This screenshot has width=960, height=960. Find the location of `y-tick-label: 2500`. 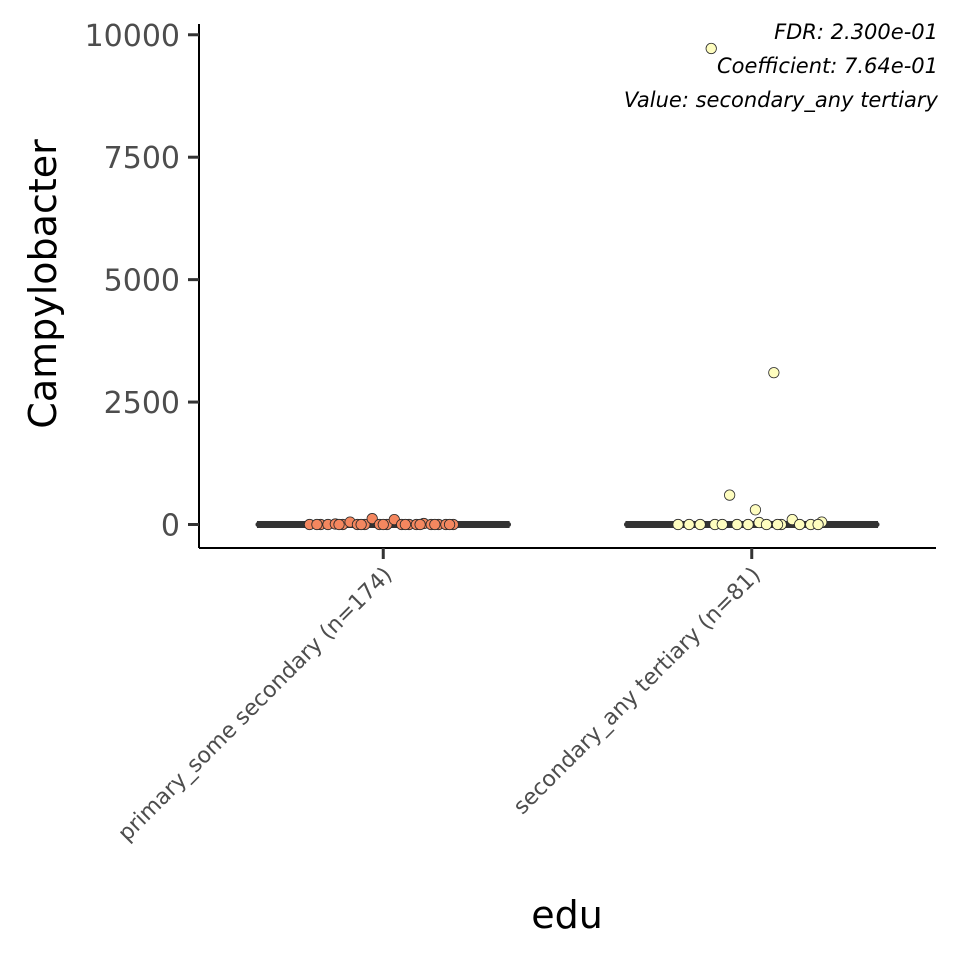

y-tick-label: 2500 is located at coordinates (142, 403).